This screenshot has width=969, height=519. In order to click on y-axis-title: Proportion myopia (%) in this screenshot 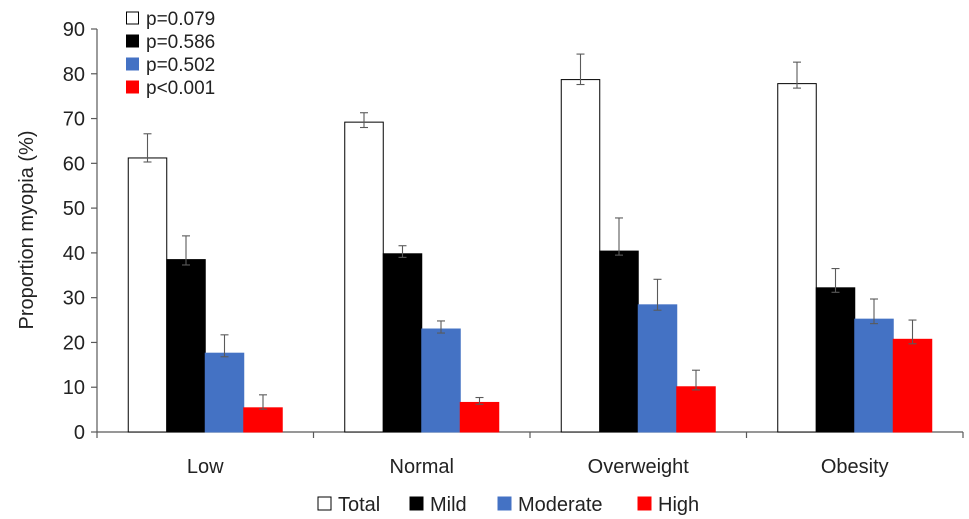, I will do `click(27, 230)`.